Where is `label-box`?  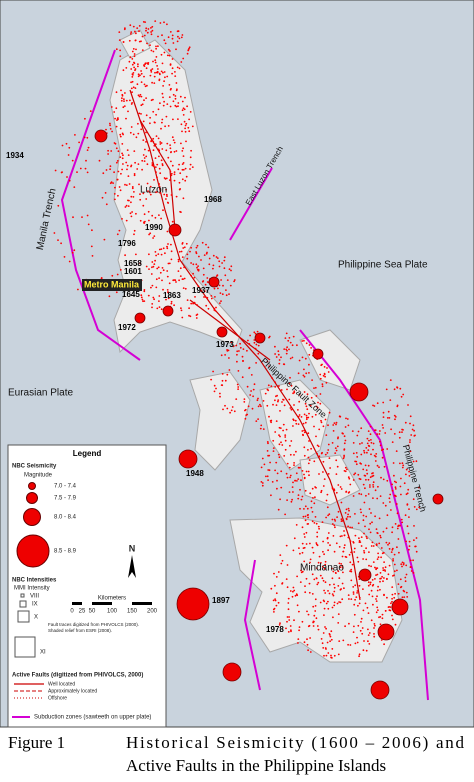
label-box is located at coordinates (112, 285).